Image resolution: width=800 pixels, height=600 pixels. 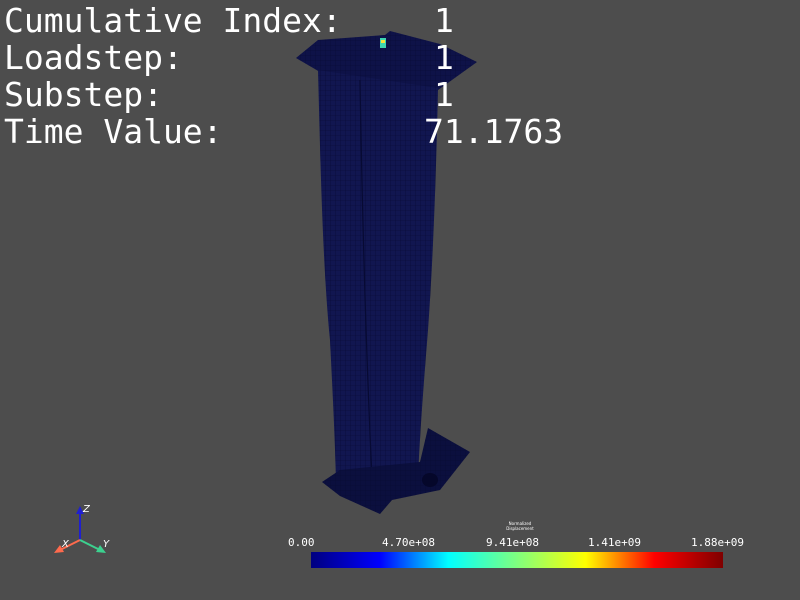 What do you see at coordinates (304, 94) in the screenshot?
I see `info-row-substep: Substep: 1` at bounding box center [304, 94].